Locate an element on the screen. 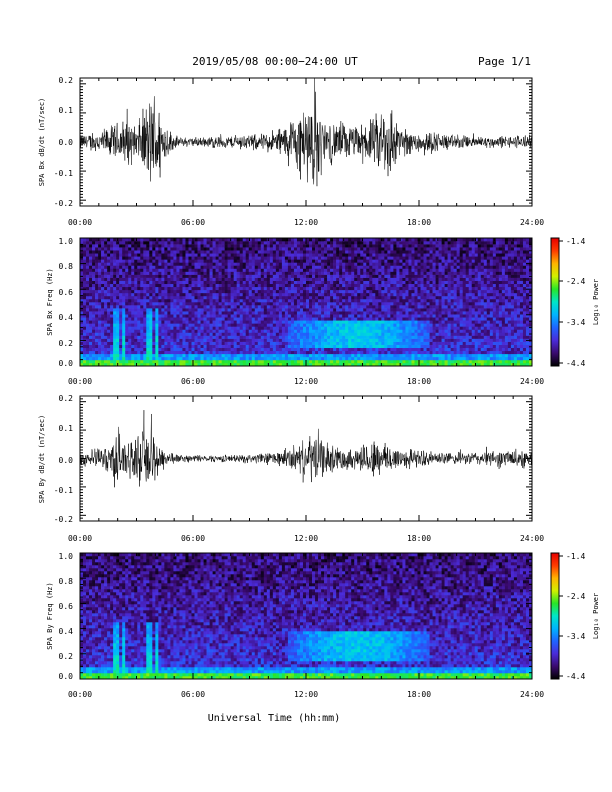 This screenshot has width=612, height=792. x-tick-label: 00:00 is located at coordinates (80, 222).